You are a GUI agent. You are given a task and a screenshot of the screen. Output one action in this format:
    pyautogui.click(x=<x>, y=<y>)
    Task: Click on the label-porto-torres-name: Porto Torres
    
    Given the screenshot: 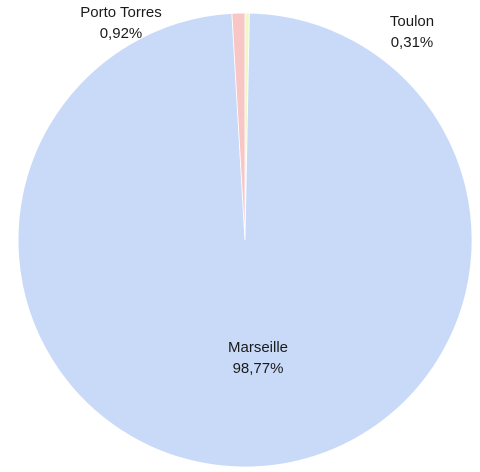 What is the action you would take?
    pyautogui.click(x=120, y=12)
    